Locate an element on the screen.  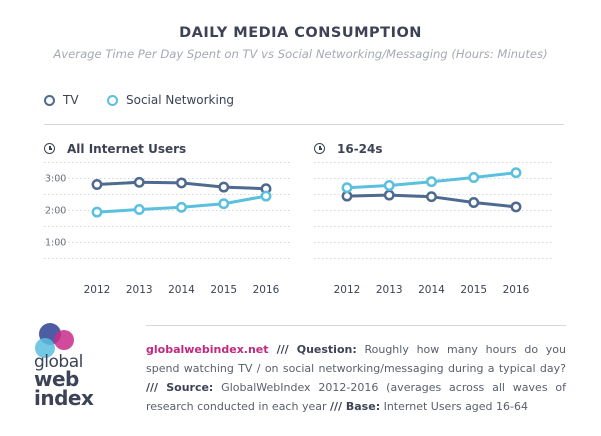
footer-divider is located at coordinates (356, 325).